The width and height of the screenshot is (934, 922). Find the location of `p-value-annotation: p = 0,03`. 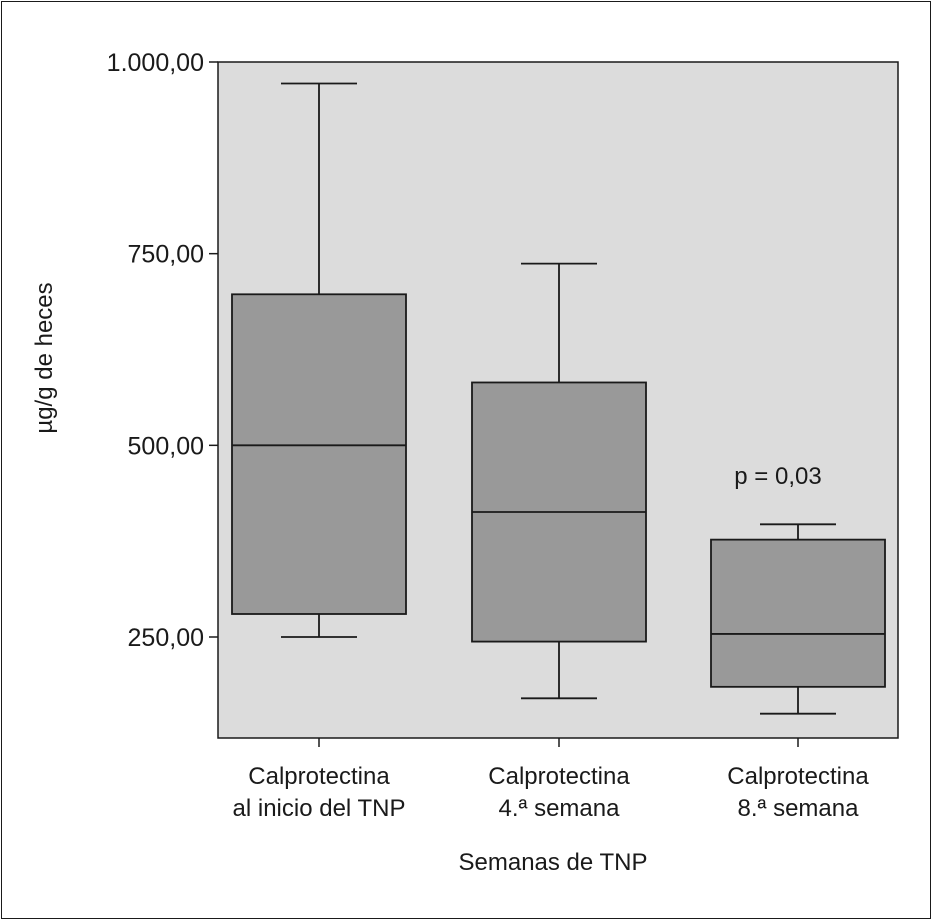

p-value-annotation: p = 0,03 is located at coordinates (777, 476).